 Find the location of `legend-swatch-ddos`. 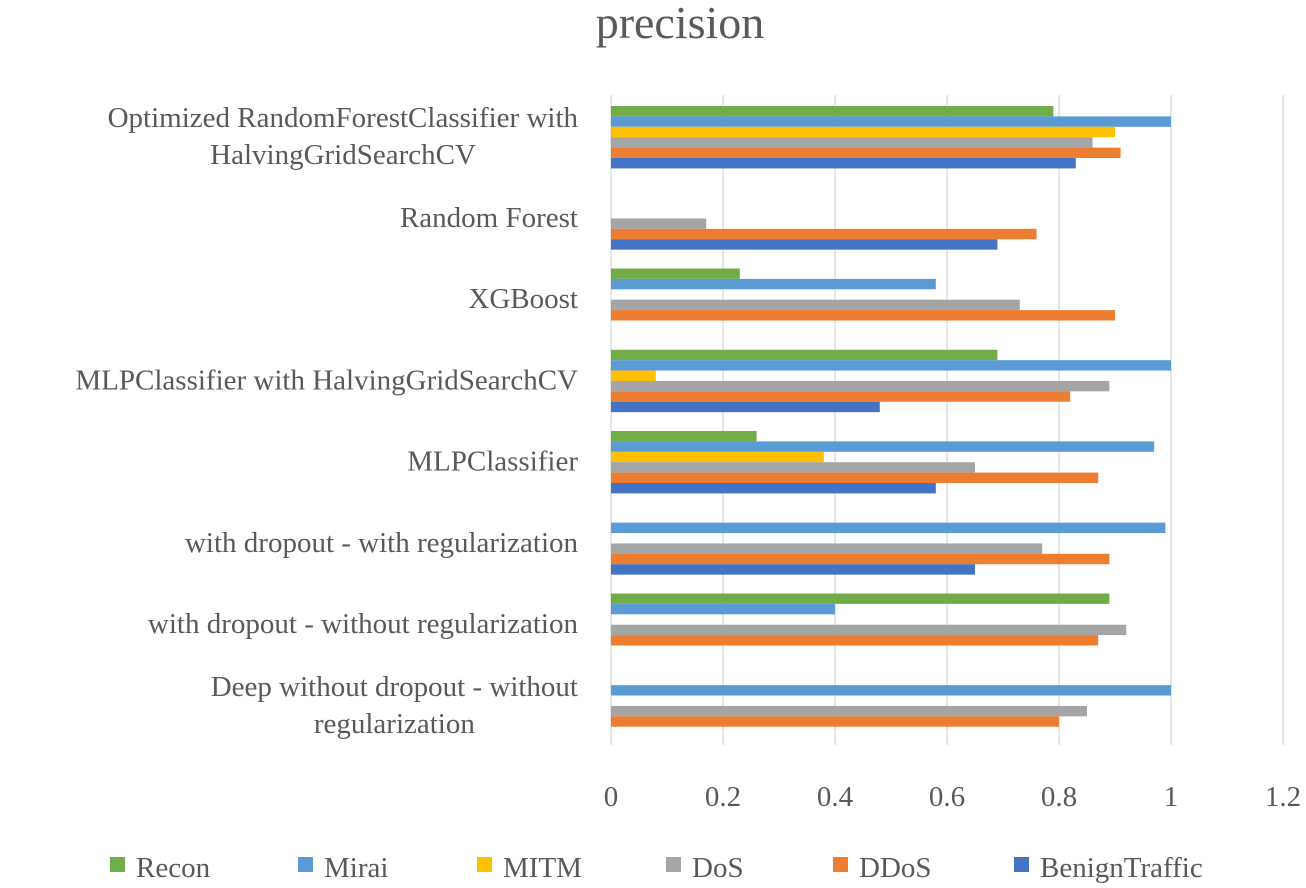

legend-swatch-ddos is located at coordinates (840, 864).